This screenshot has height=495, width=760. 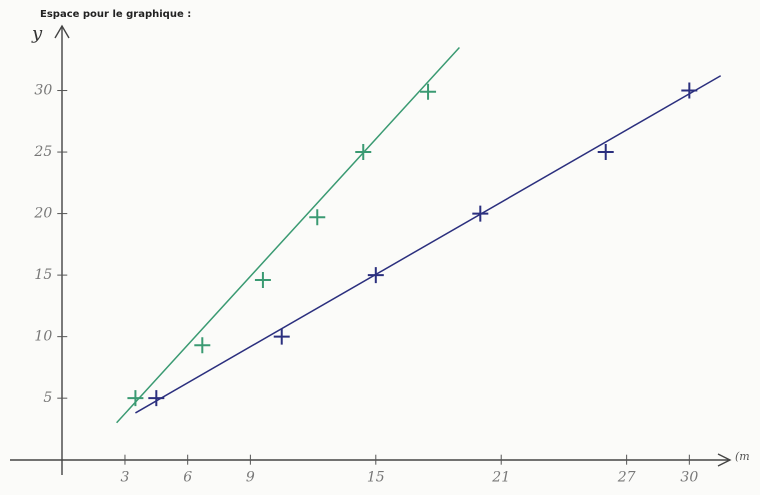 I want to click on y-tick-label: 15, so click(x=43, y=275).